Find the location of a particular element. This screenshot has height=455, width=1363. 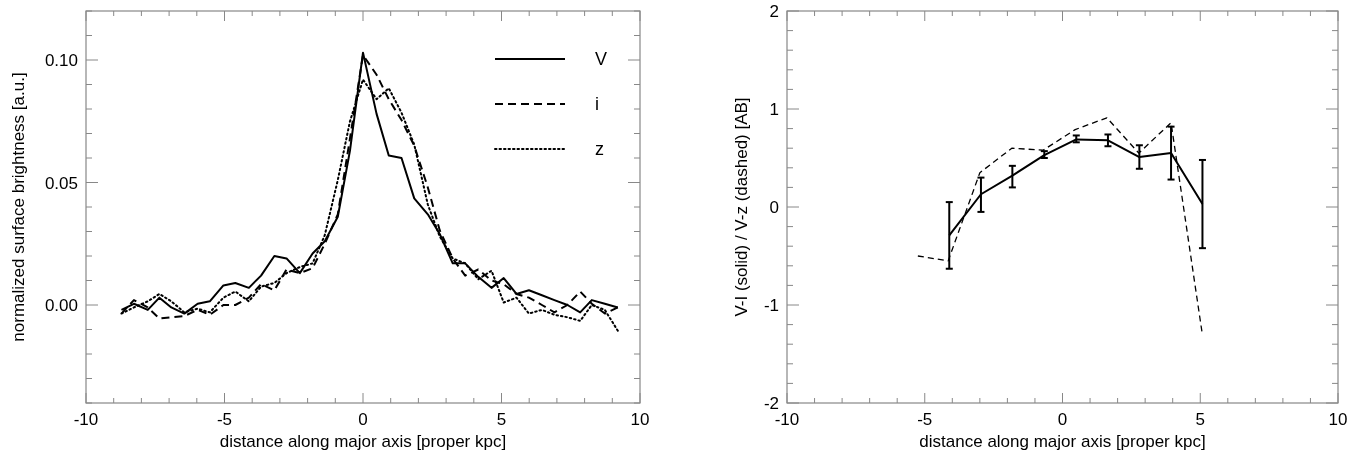

y-tick-label: 0 is located at coordinates (774, 207).